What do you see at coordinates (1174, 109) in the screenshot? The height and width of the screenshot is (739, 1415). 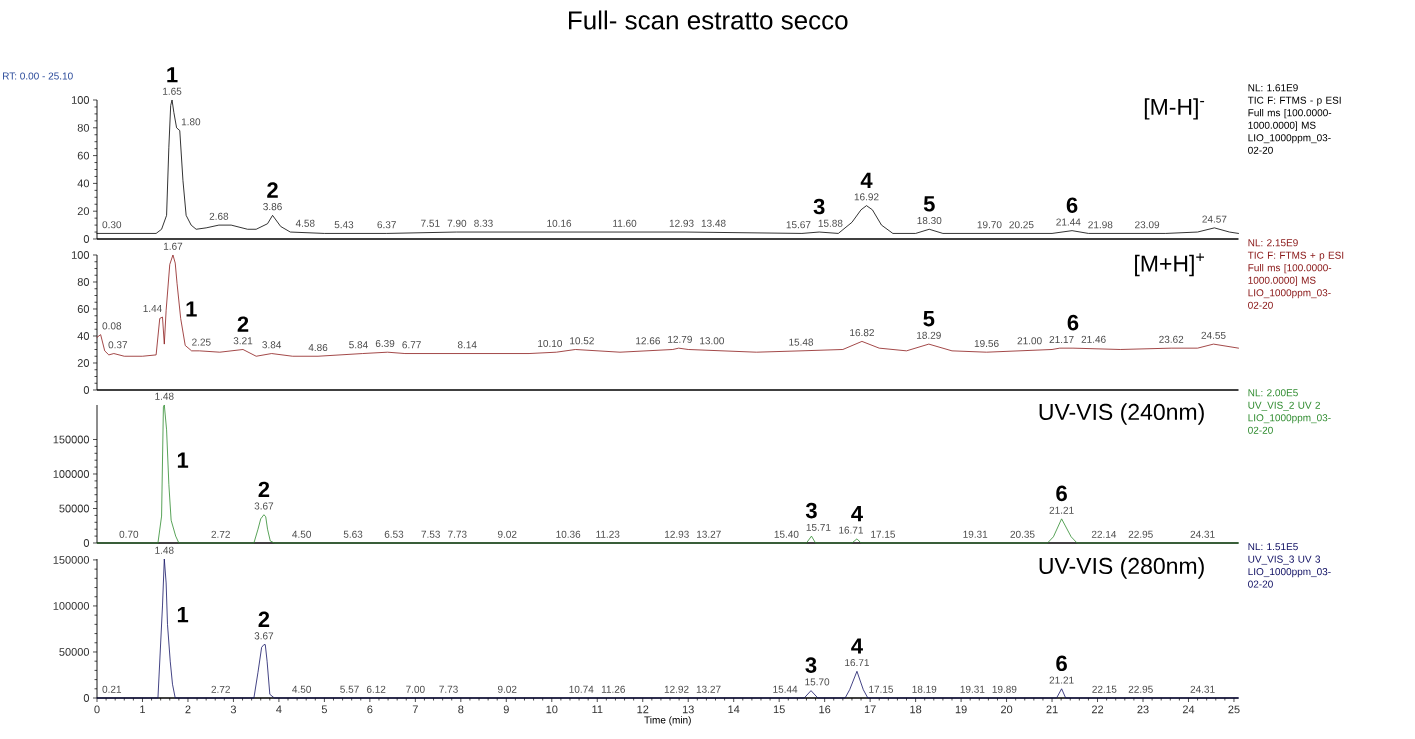 I see `chart-subtitle: [M-H]$^{-}$` at bounding box center [1174, 109].